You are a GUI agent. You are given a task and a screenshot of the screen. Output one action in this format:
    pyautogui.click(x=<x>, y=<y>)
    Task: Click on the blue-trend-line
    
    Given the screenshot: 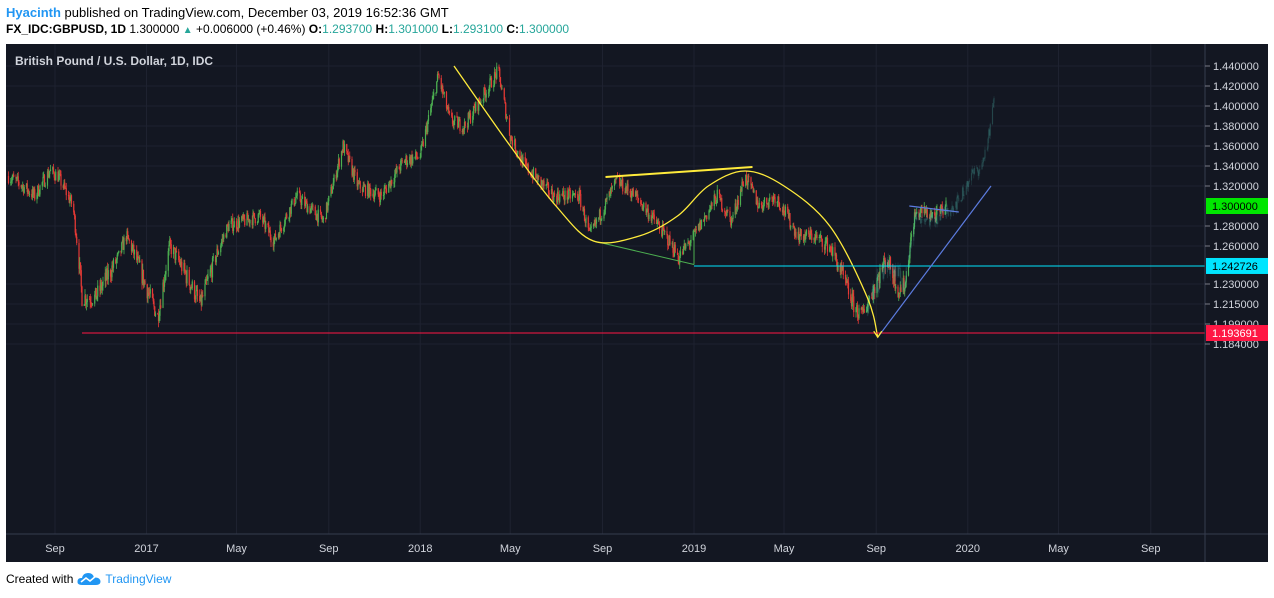 What is the action you would take?
    pyautogui.click(x=934, y=261)
    